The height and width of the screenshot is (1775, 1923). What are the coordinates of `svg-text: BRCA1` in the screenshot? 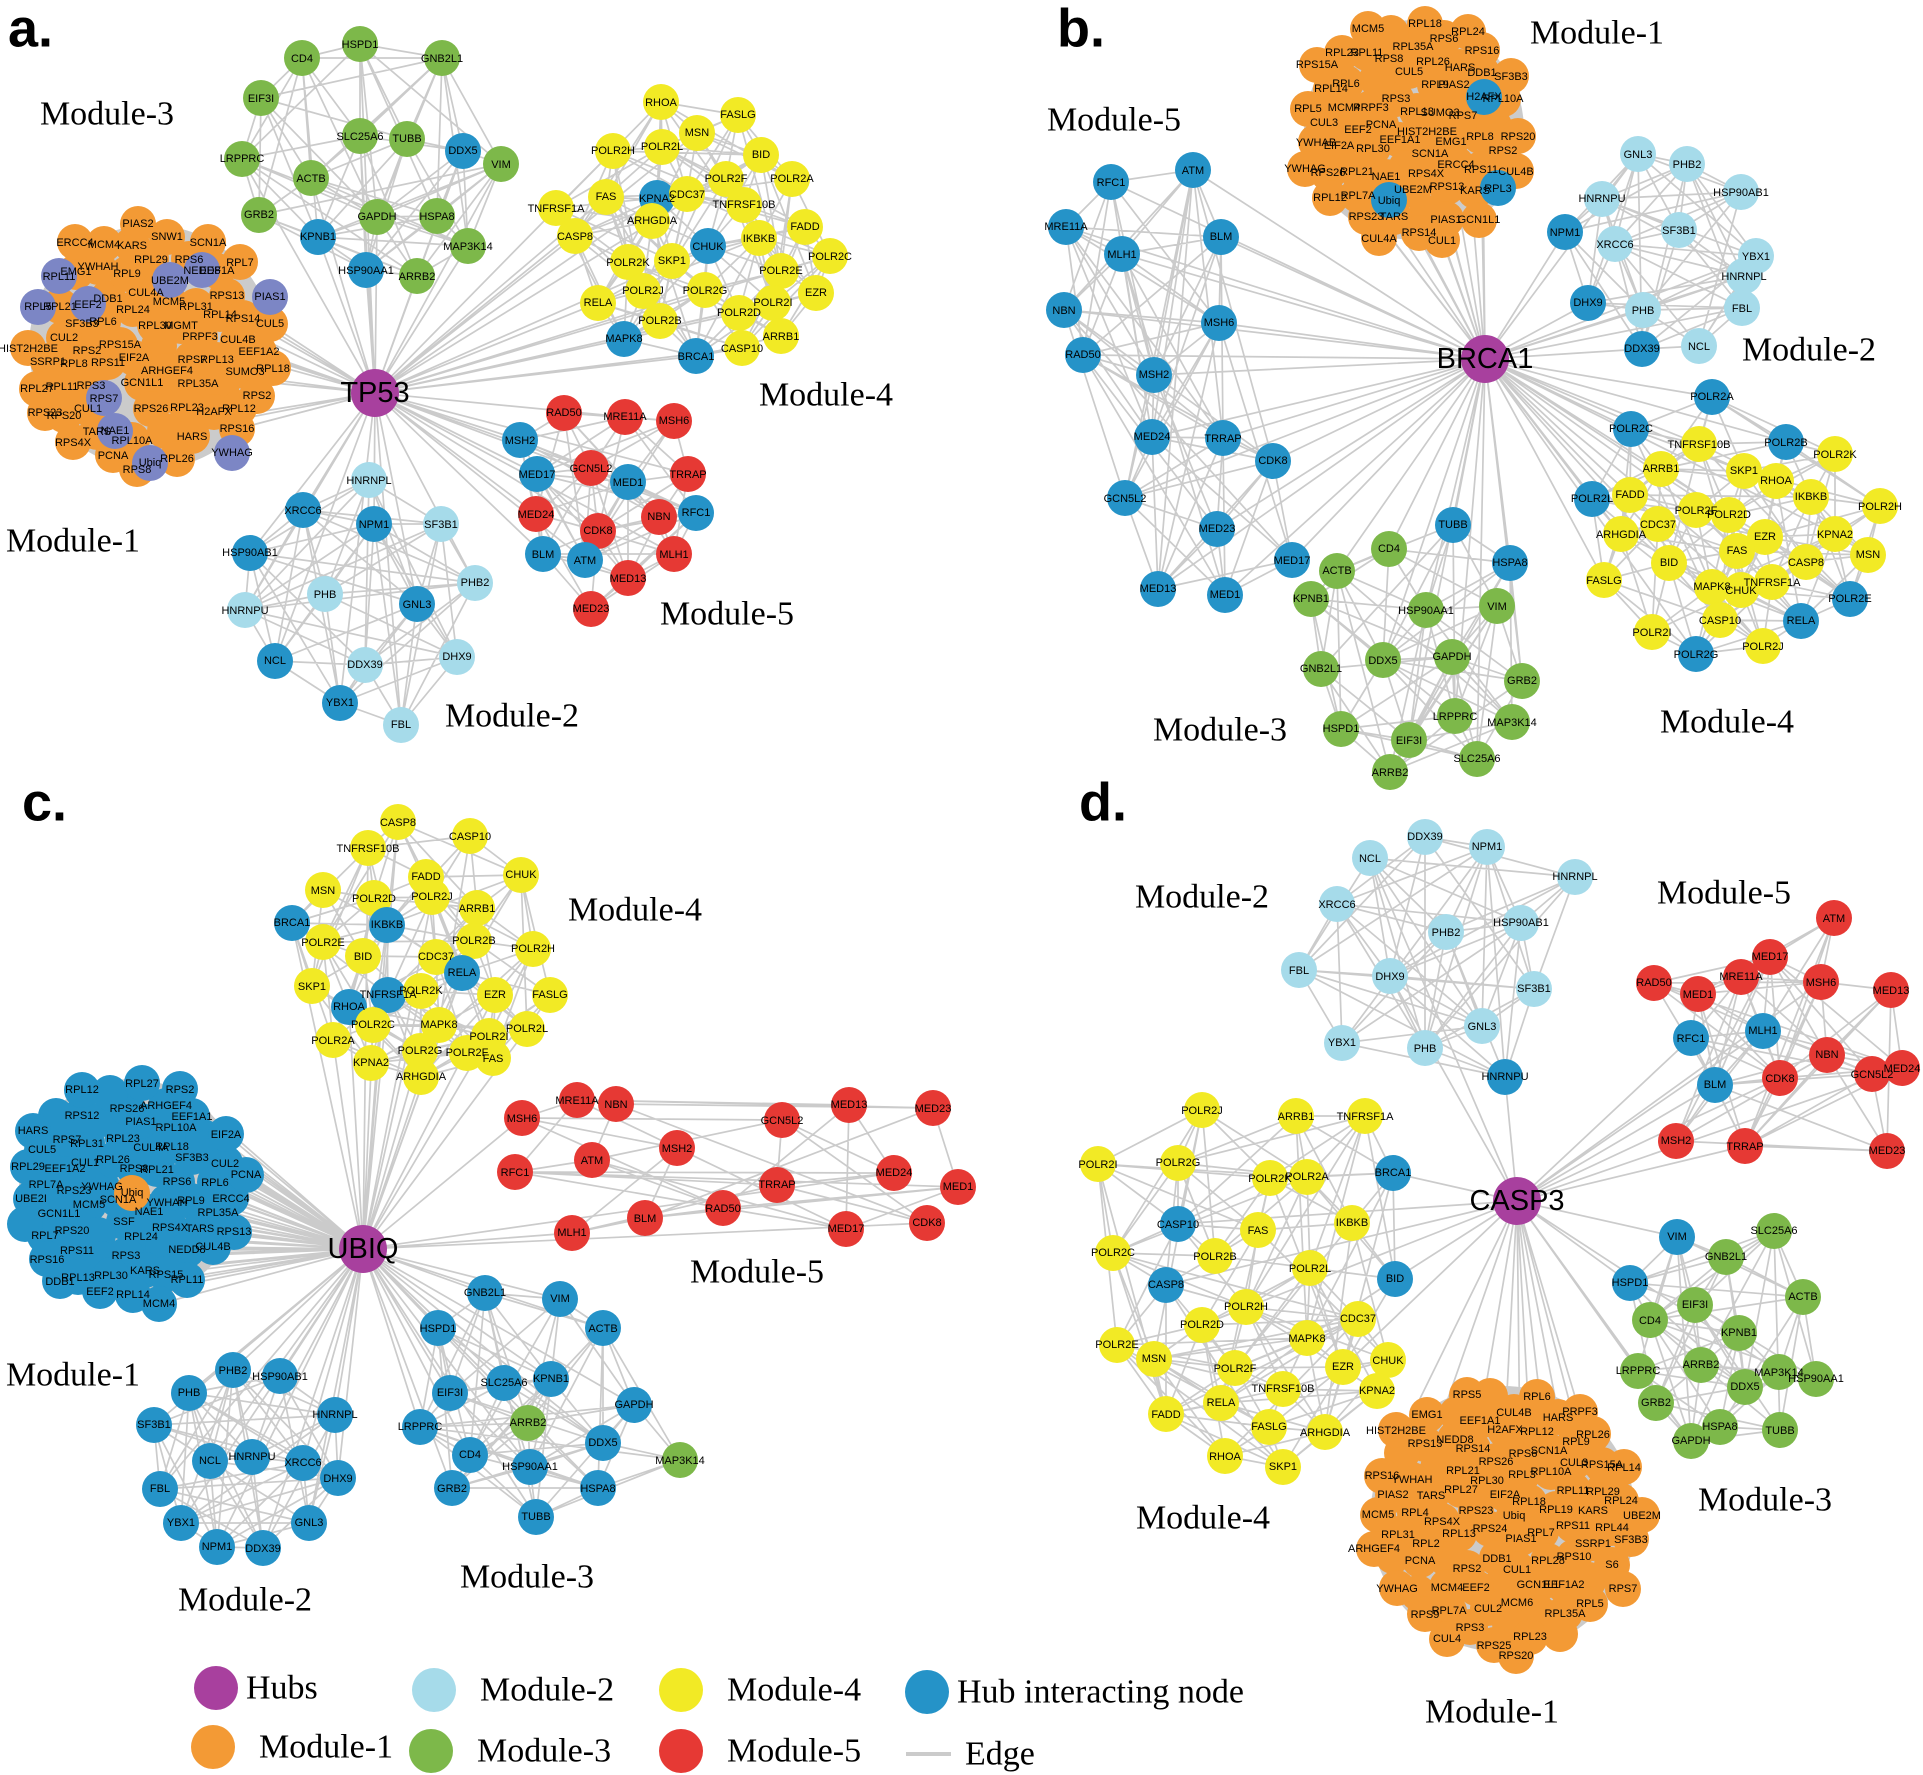 It's located at (1485, 359).